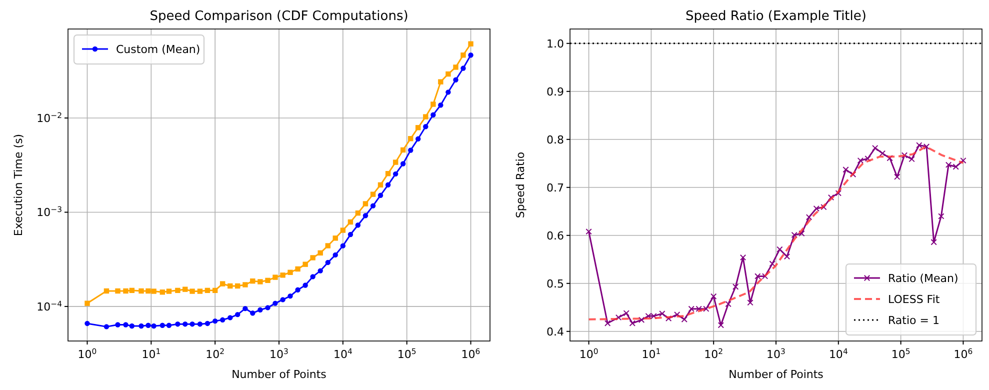  I want to click on x-tick-label: 10$^{1}$, so click(651, 353).